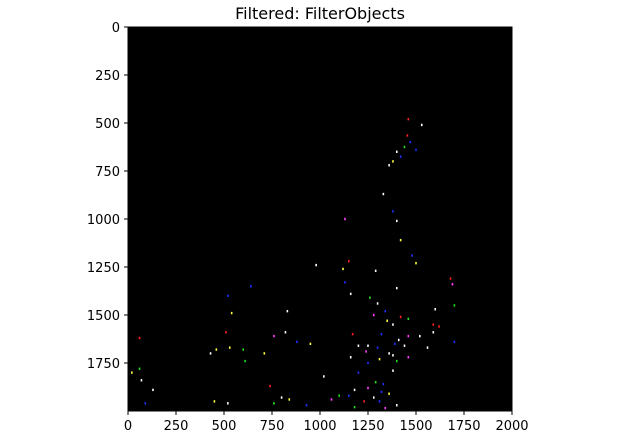 The image size is (640, 440). Describe the element at coordinates (107, 76) in the screenshot. I see `y-tick-label: 250` at that location.